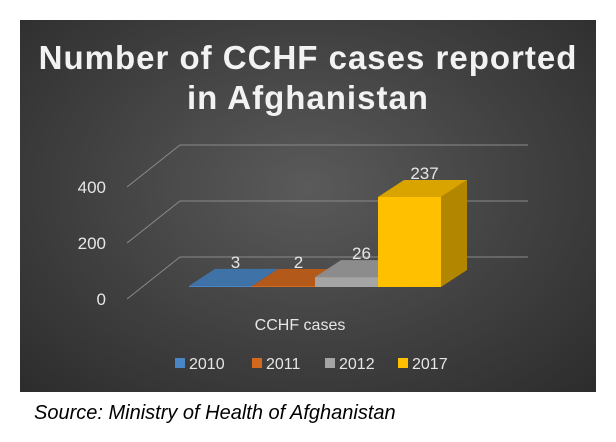 This screenshot has height=442, width=616. What do you see at coordinates (180, 363) in the screenshot?
I see `legend-swatch-2010` at bounding box center [180, 363].